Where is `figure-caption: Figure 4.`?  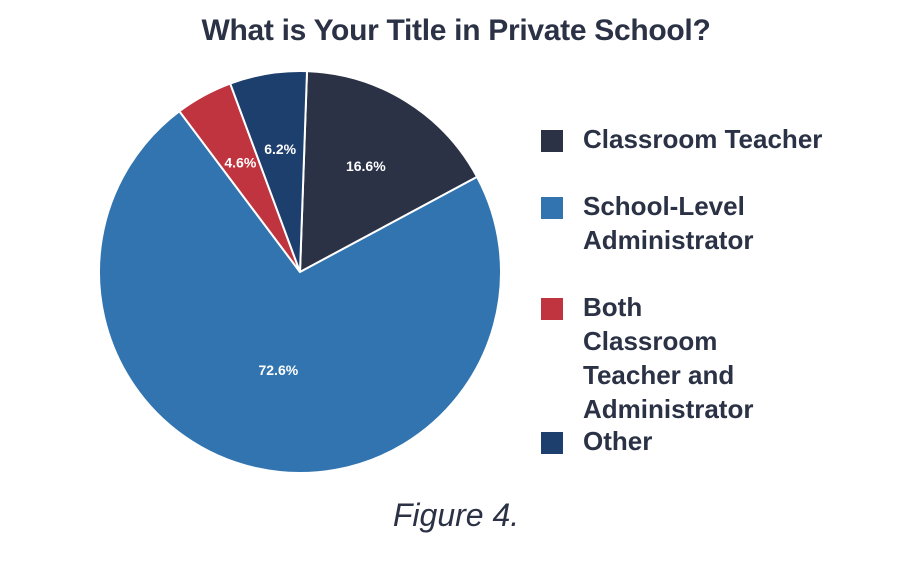
figure-caption: Figure 4. is located at coordinates (456, 515).